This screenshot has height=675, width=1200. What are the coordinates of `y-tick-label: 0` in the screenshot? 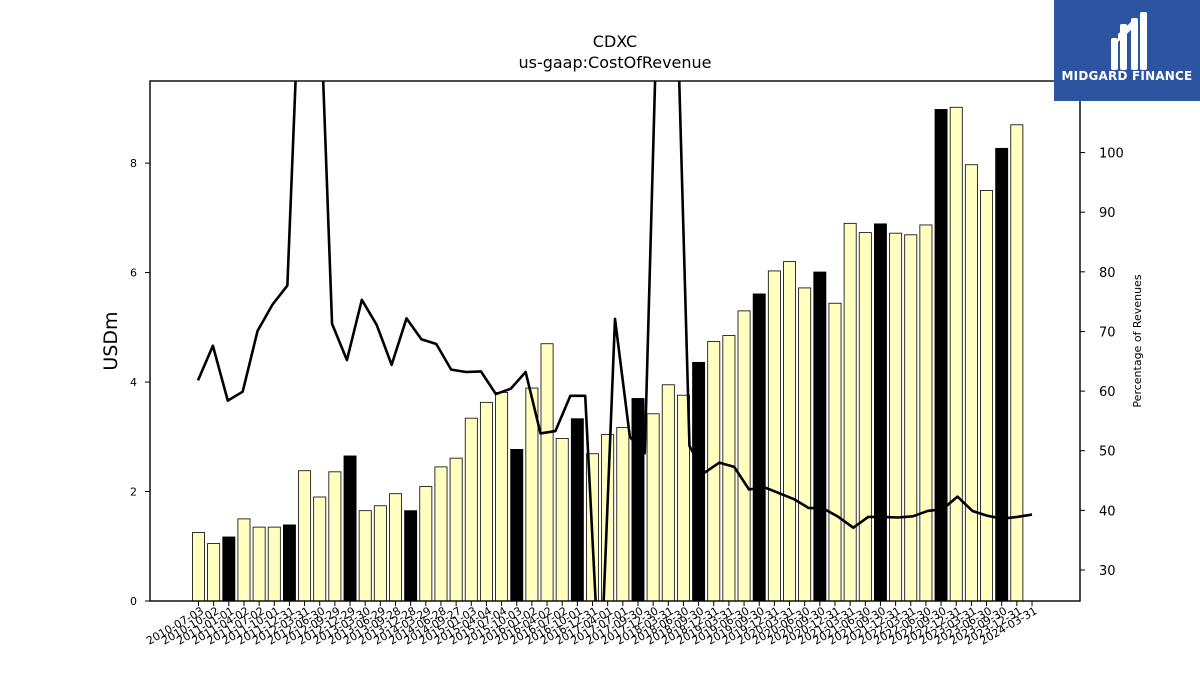 It's located at (133, 601).